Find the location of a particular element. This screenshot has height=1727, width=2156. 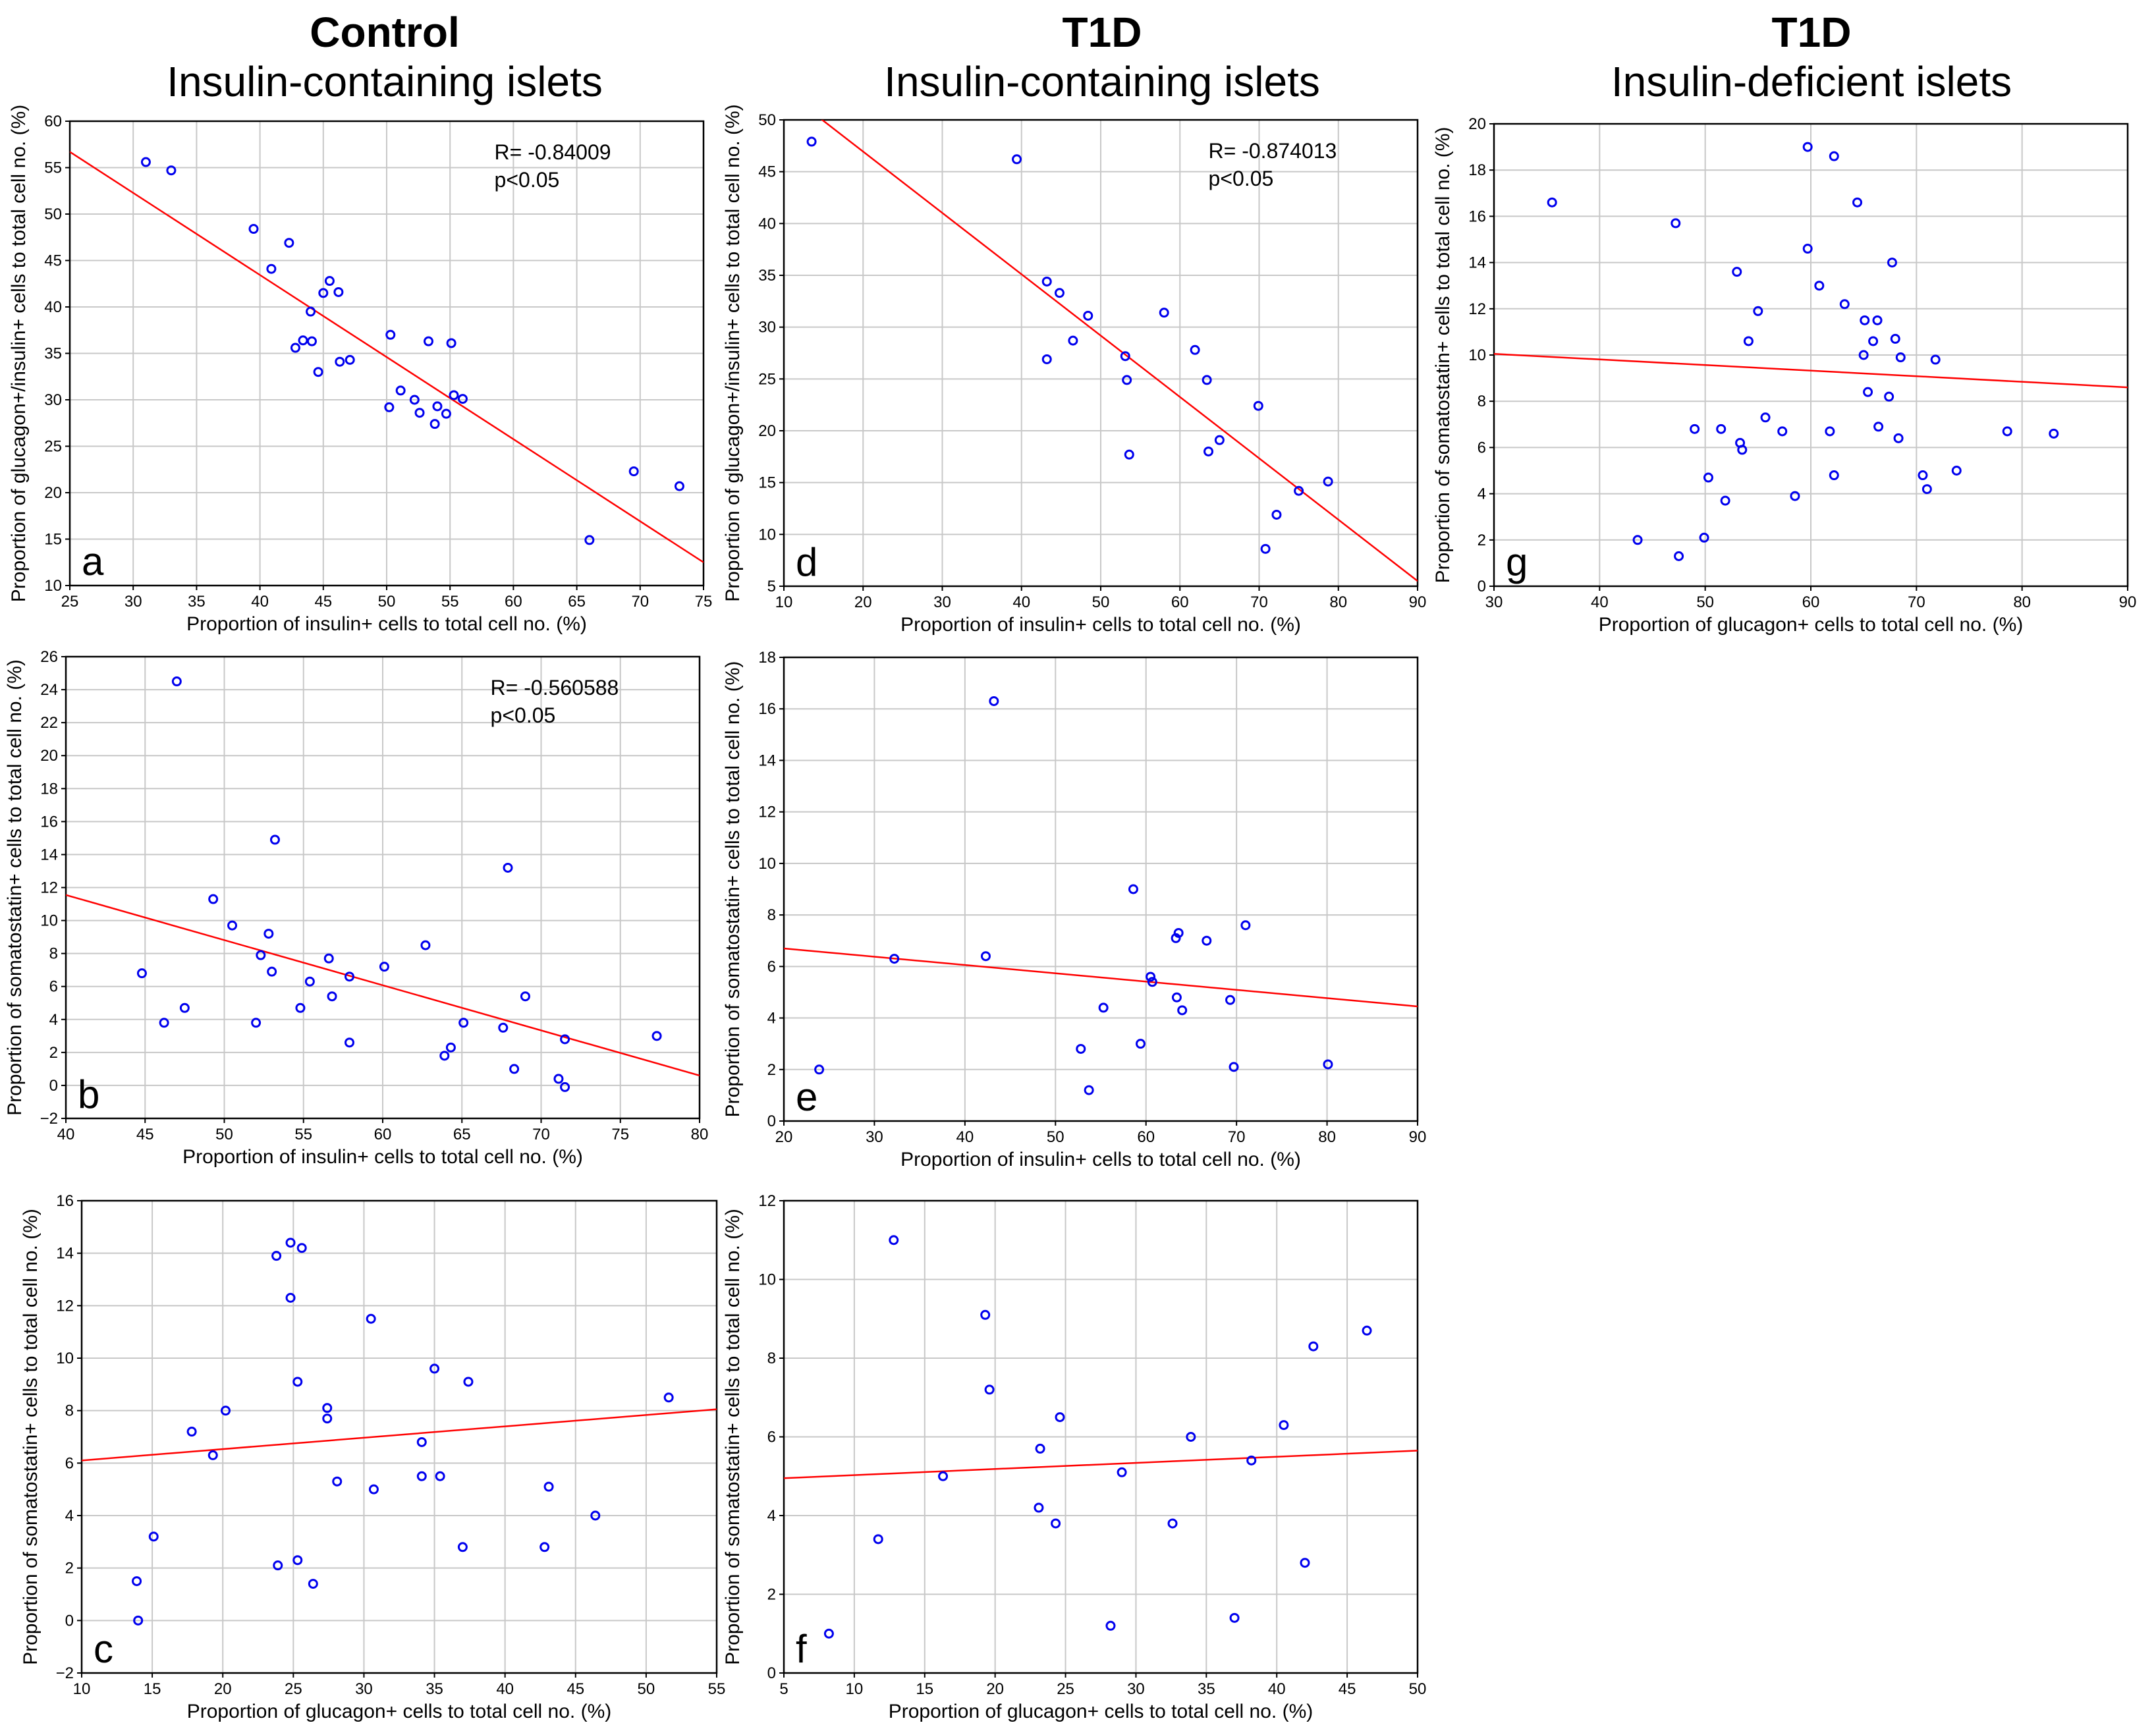

y-tick-label: 20 is located at coordinates (767, 431).